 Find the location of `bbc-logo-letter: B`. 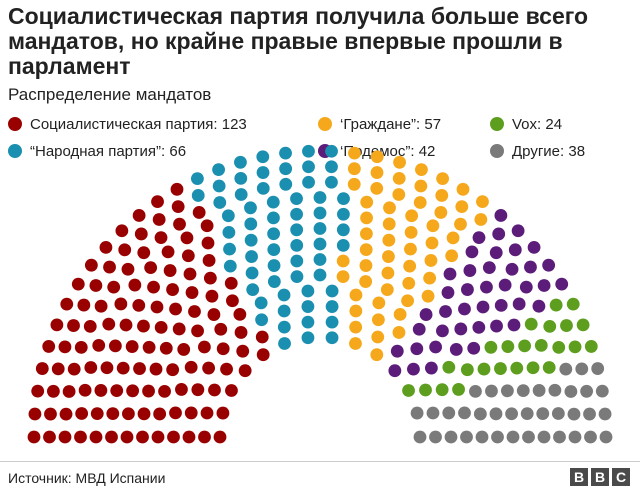

bbc-logo-letter: B is located at coordinates (579, 477).